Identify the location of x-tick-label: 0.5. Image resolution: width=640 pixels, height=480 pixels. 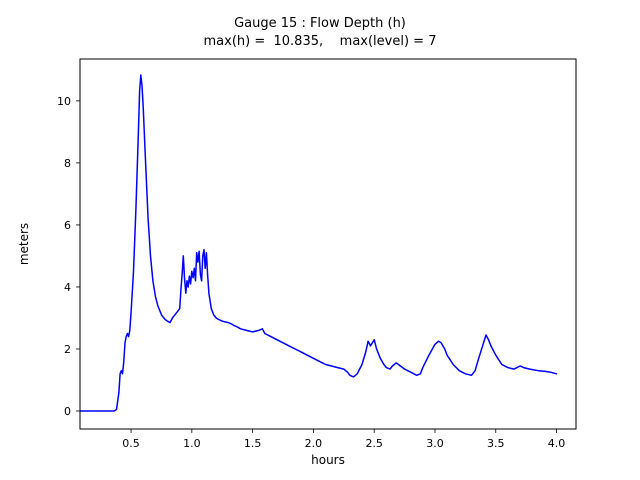
(131, 443).